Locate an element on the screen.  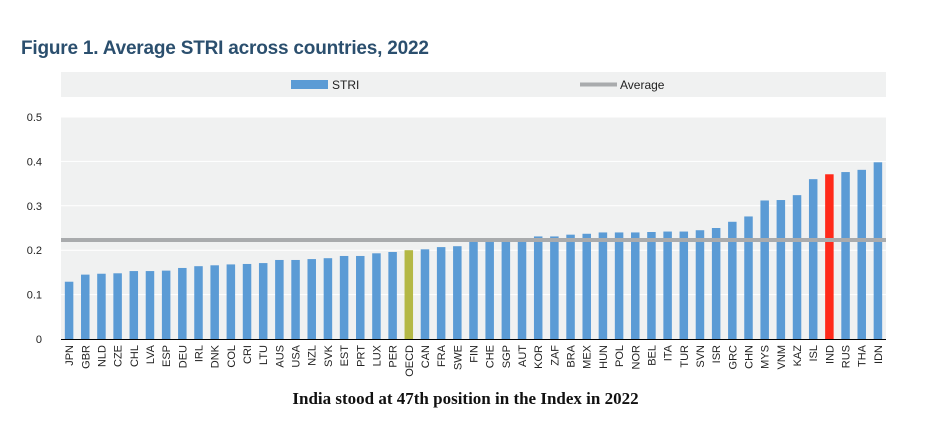
bar-vnm is located at coordinates (781, 269).